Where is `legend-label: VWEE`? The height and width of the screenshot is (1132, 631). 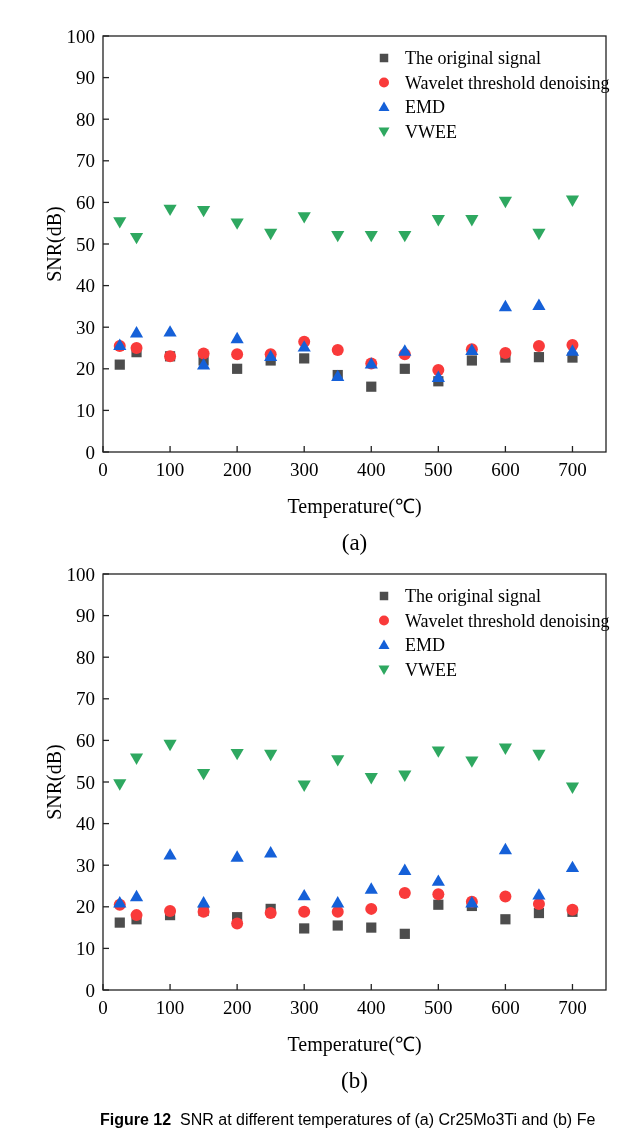 legend-label: VWEE is located at coordinates (431, 669).